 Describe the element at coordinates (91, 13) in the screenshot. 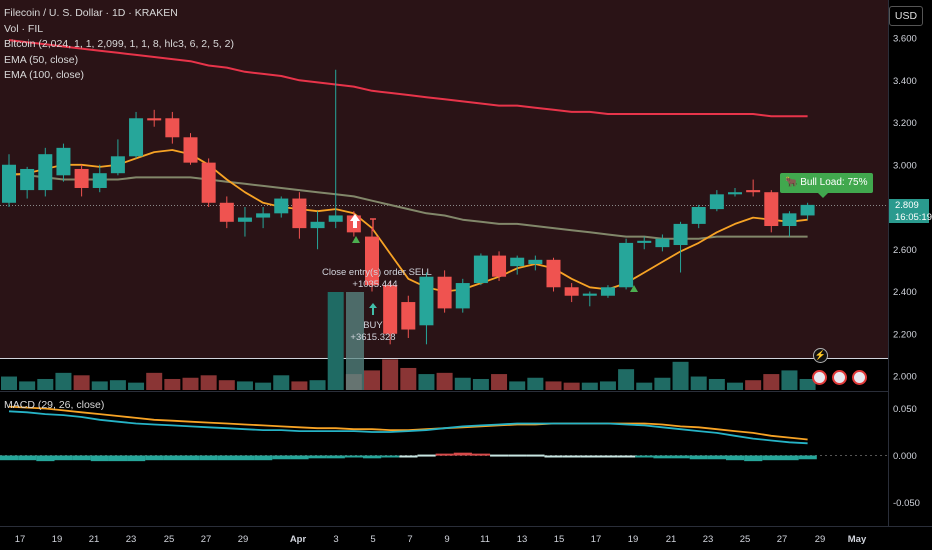

I see `symbol-title: Filecoin / U. S. Dollar · 1D · KRAKEN` at that location.